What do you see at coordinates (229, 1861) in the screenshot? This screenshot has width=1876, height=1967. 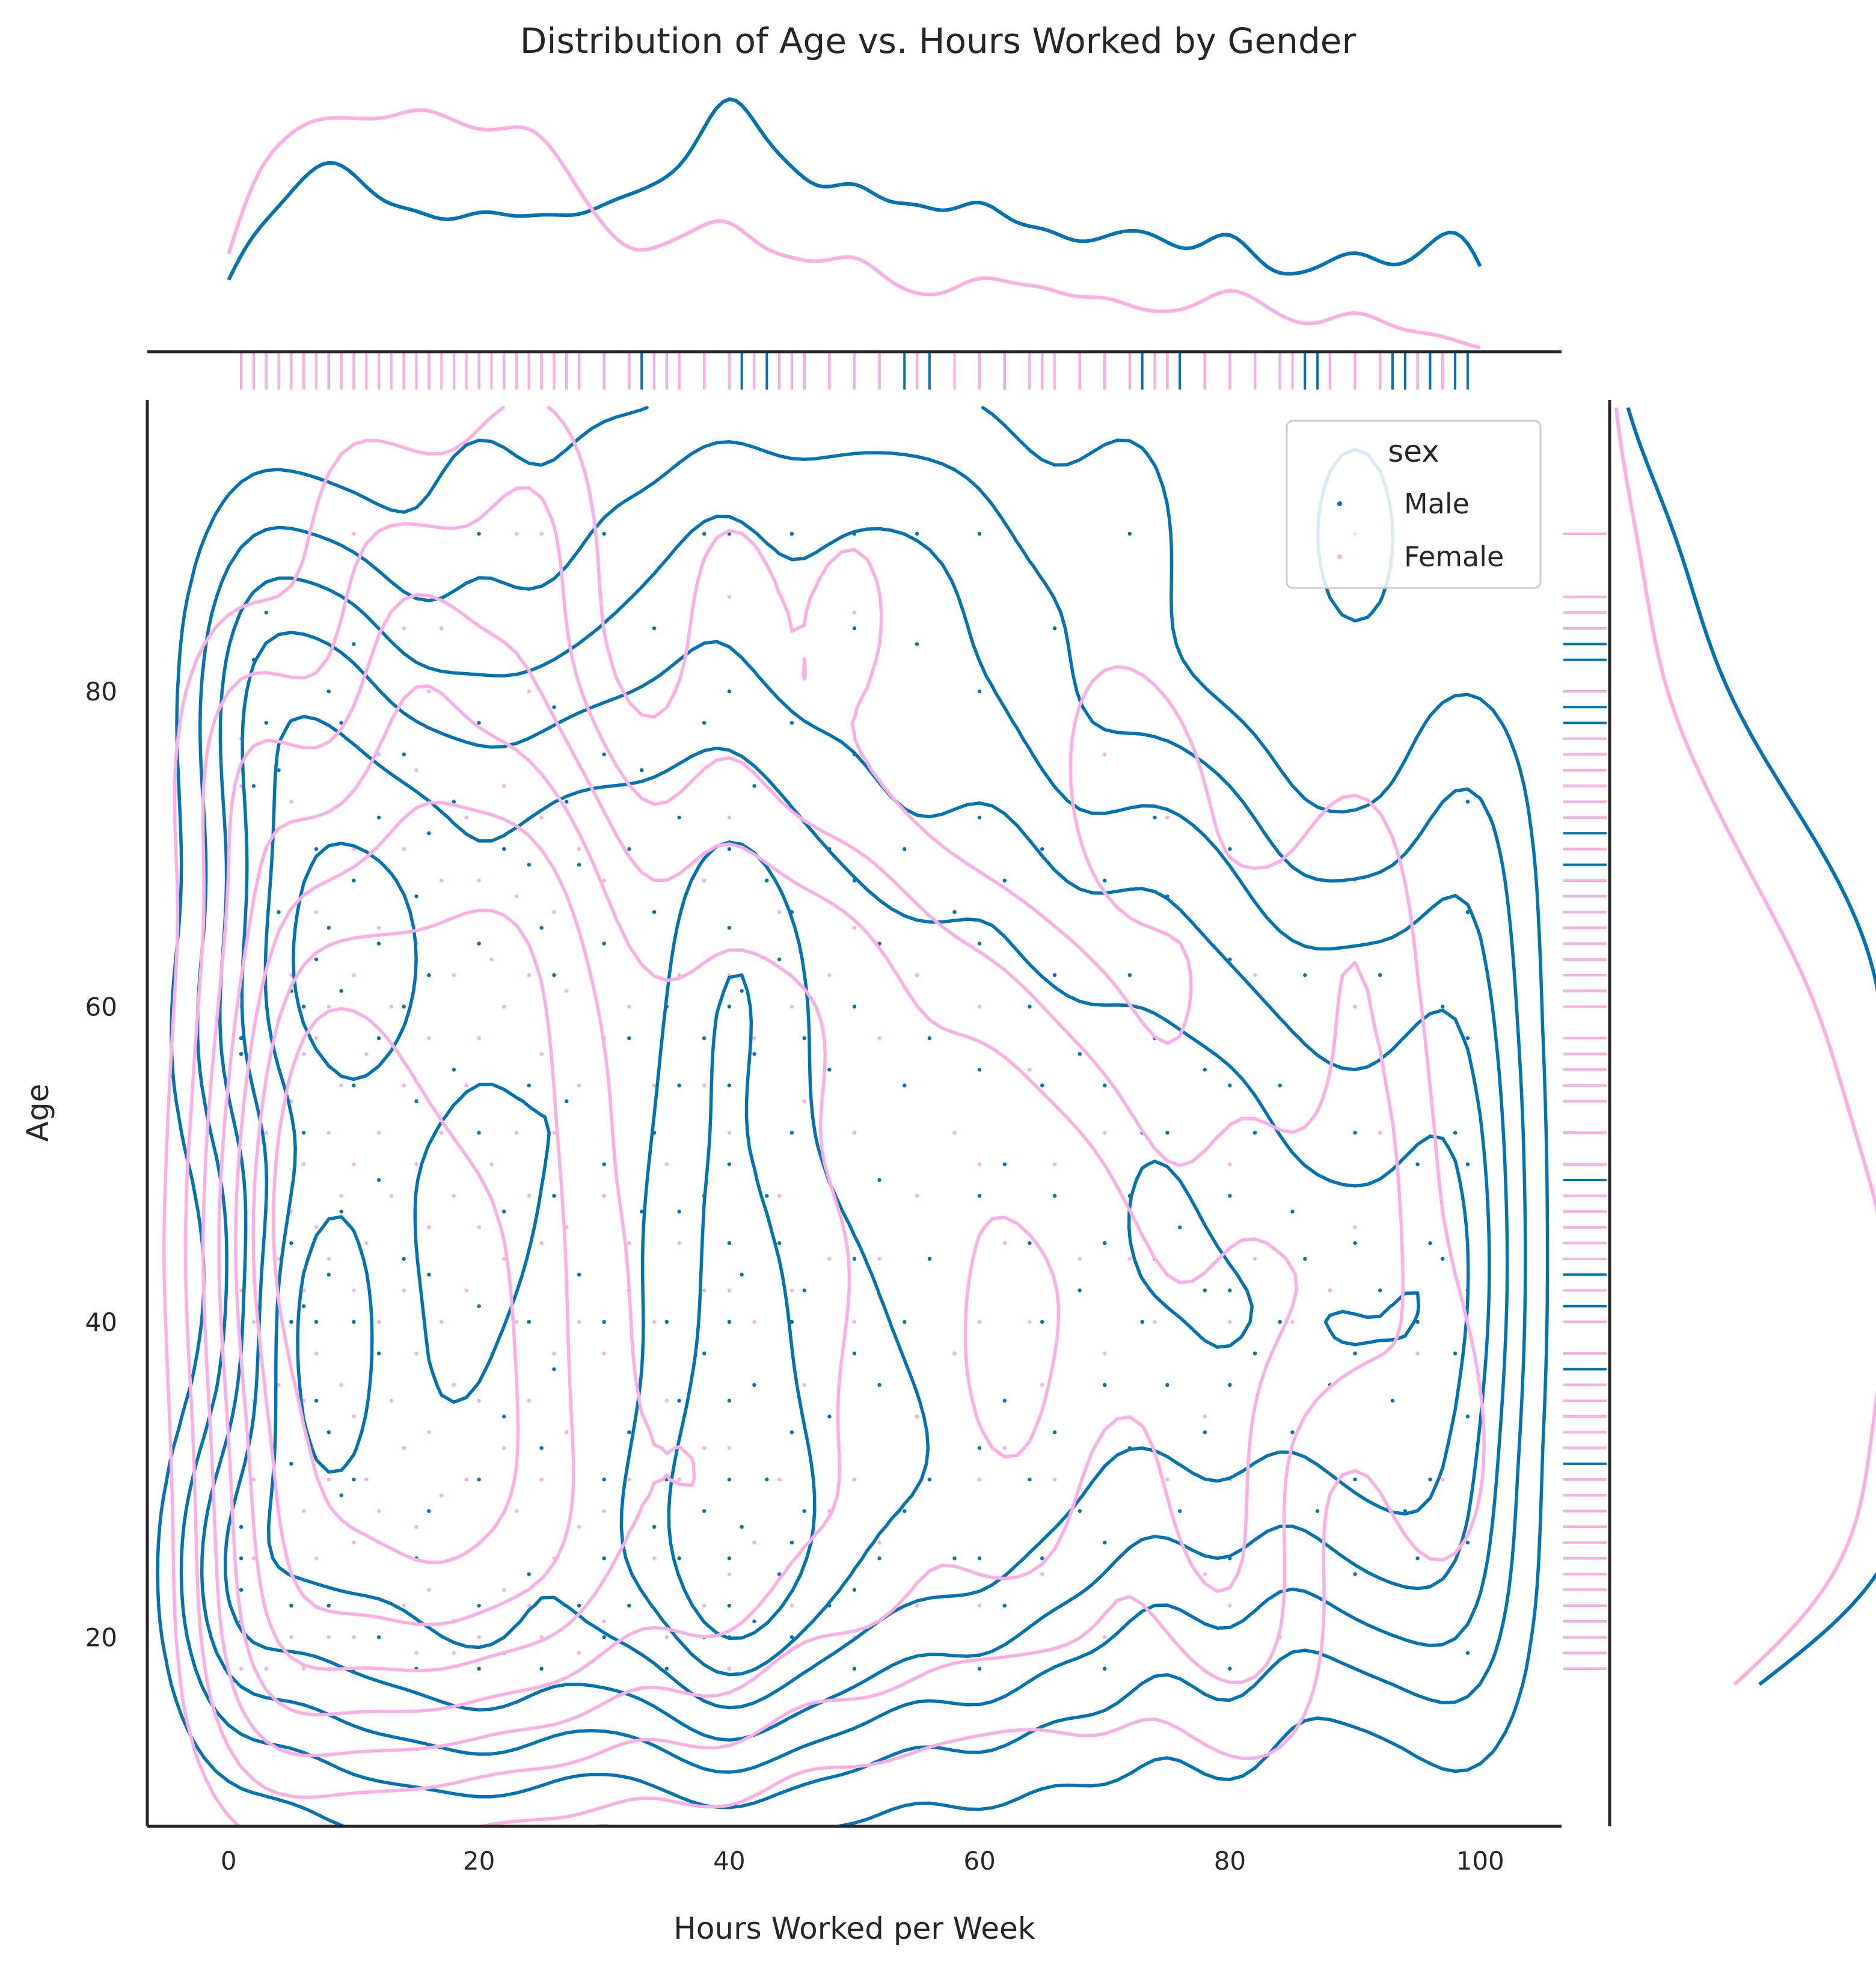 I see `x-tick-label: 0` at bounding box center [229, 1861].